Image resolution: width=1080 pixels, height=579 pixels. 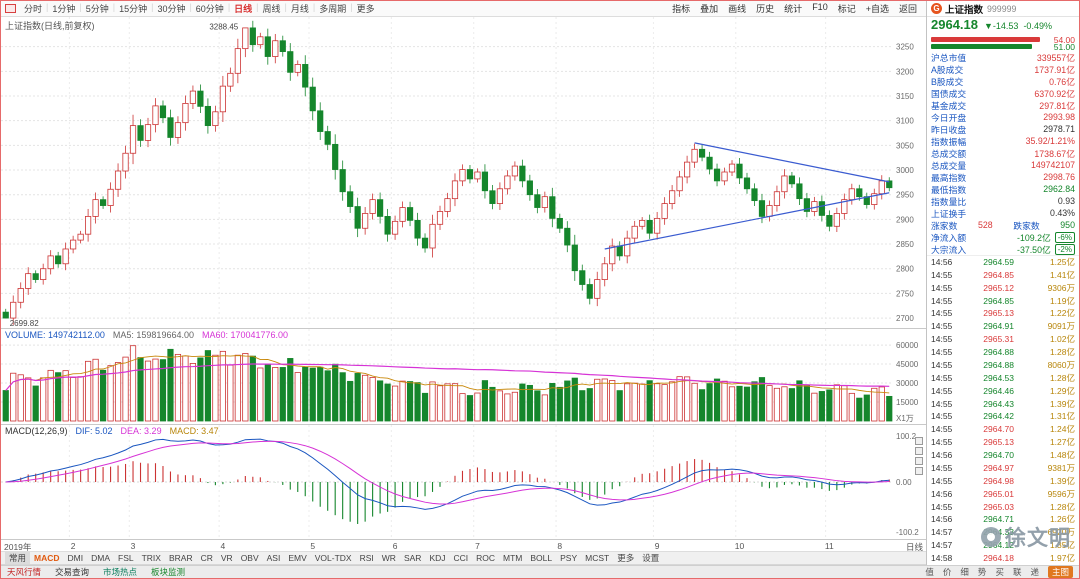 I want to click on tick-trade-row: 14:55 2964.70 1.24亿, so click(x=1003, y=429).